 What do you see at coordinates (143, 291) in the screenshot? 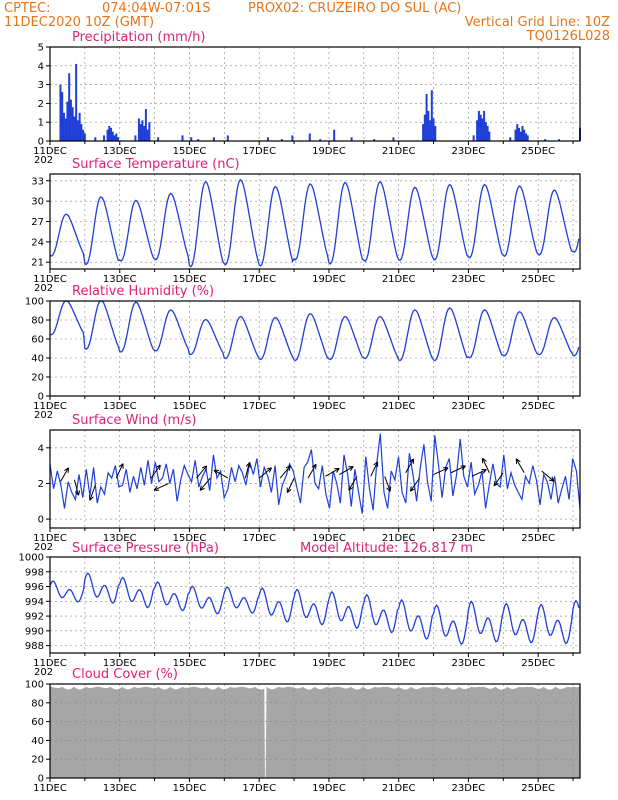
I see `humidity-title: Relative Humidity (%)` at bounding box center [143, 291].